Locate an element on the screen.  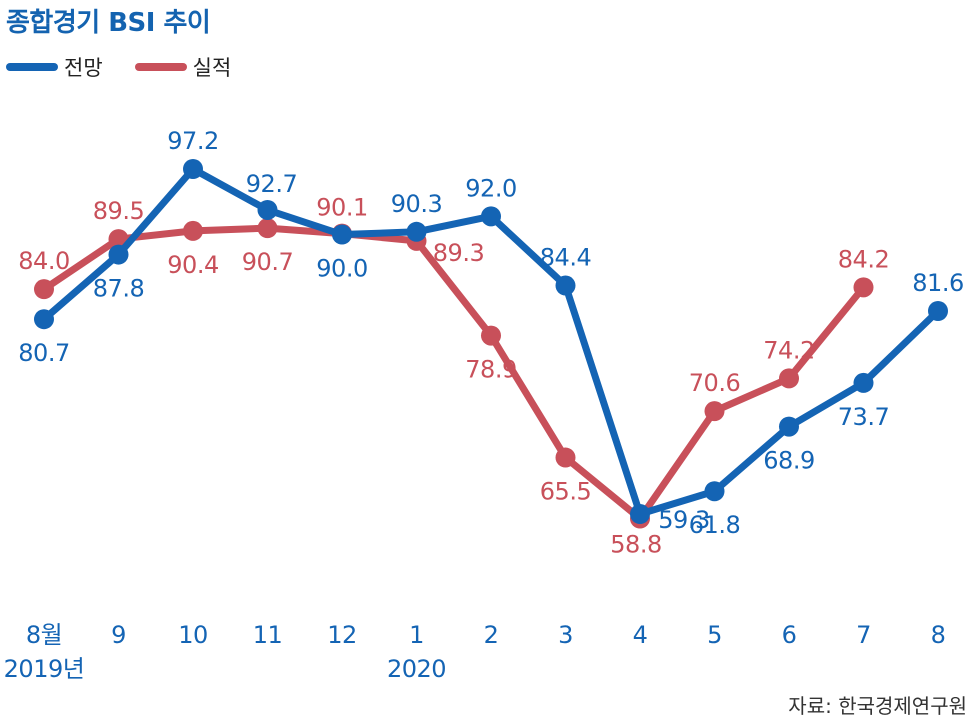
data-label-forecast: 92.7 is located at coordinates (271, 184).